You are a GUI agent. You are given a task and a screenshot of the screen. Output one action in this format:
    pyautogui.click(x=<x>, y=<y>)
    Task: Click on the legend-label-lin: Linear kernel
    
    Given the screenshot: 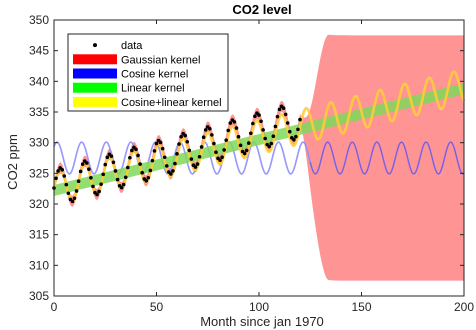 What is the action you would take?
    pyautogui.click(x=153, y=89)
    